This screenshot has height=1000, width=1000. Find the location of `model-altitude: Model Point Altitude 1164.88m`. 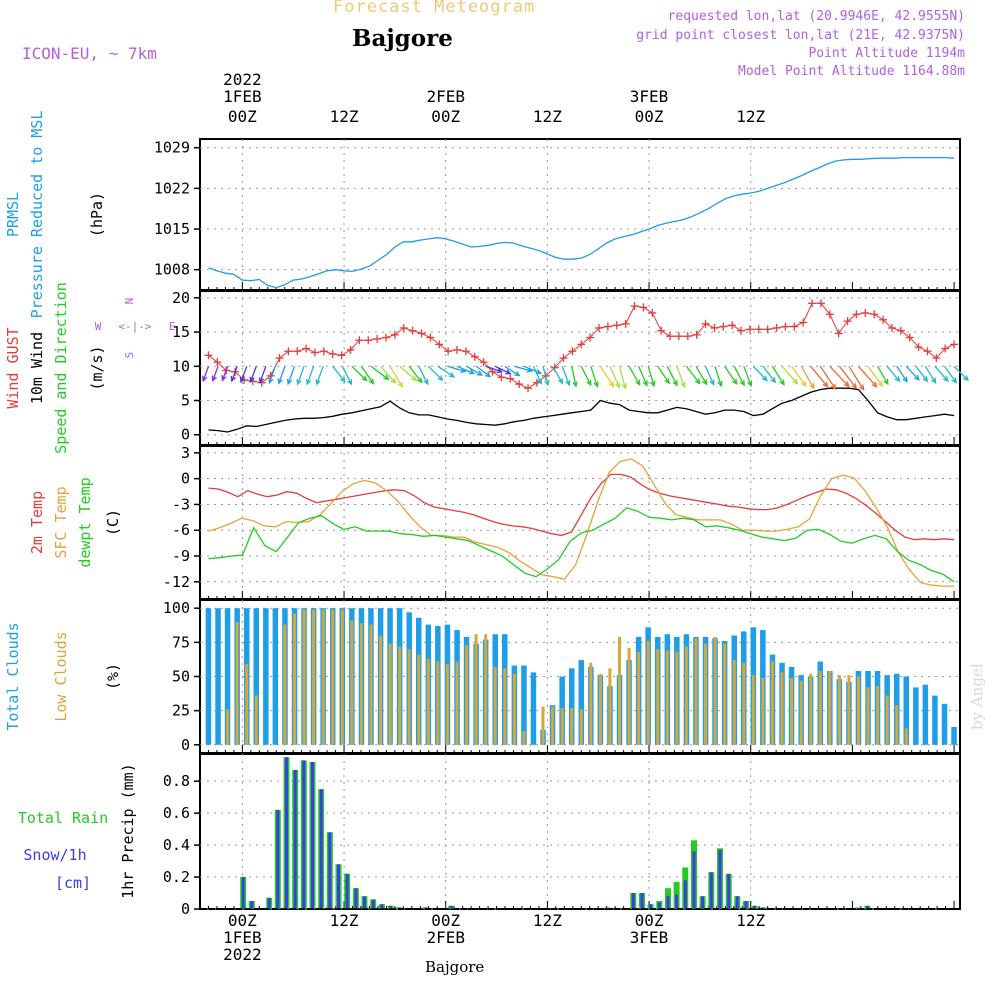

model-altitude: Model Point Altitude 1164.88m is located at coordinates (851, 71).